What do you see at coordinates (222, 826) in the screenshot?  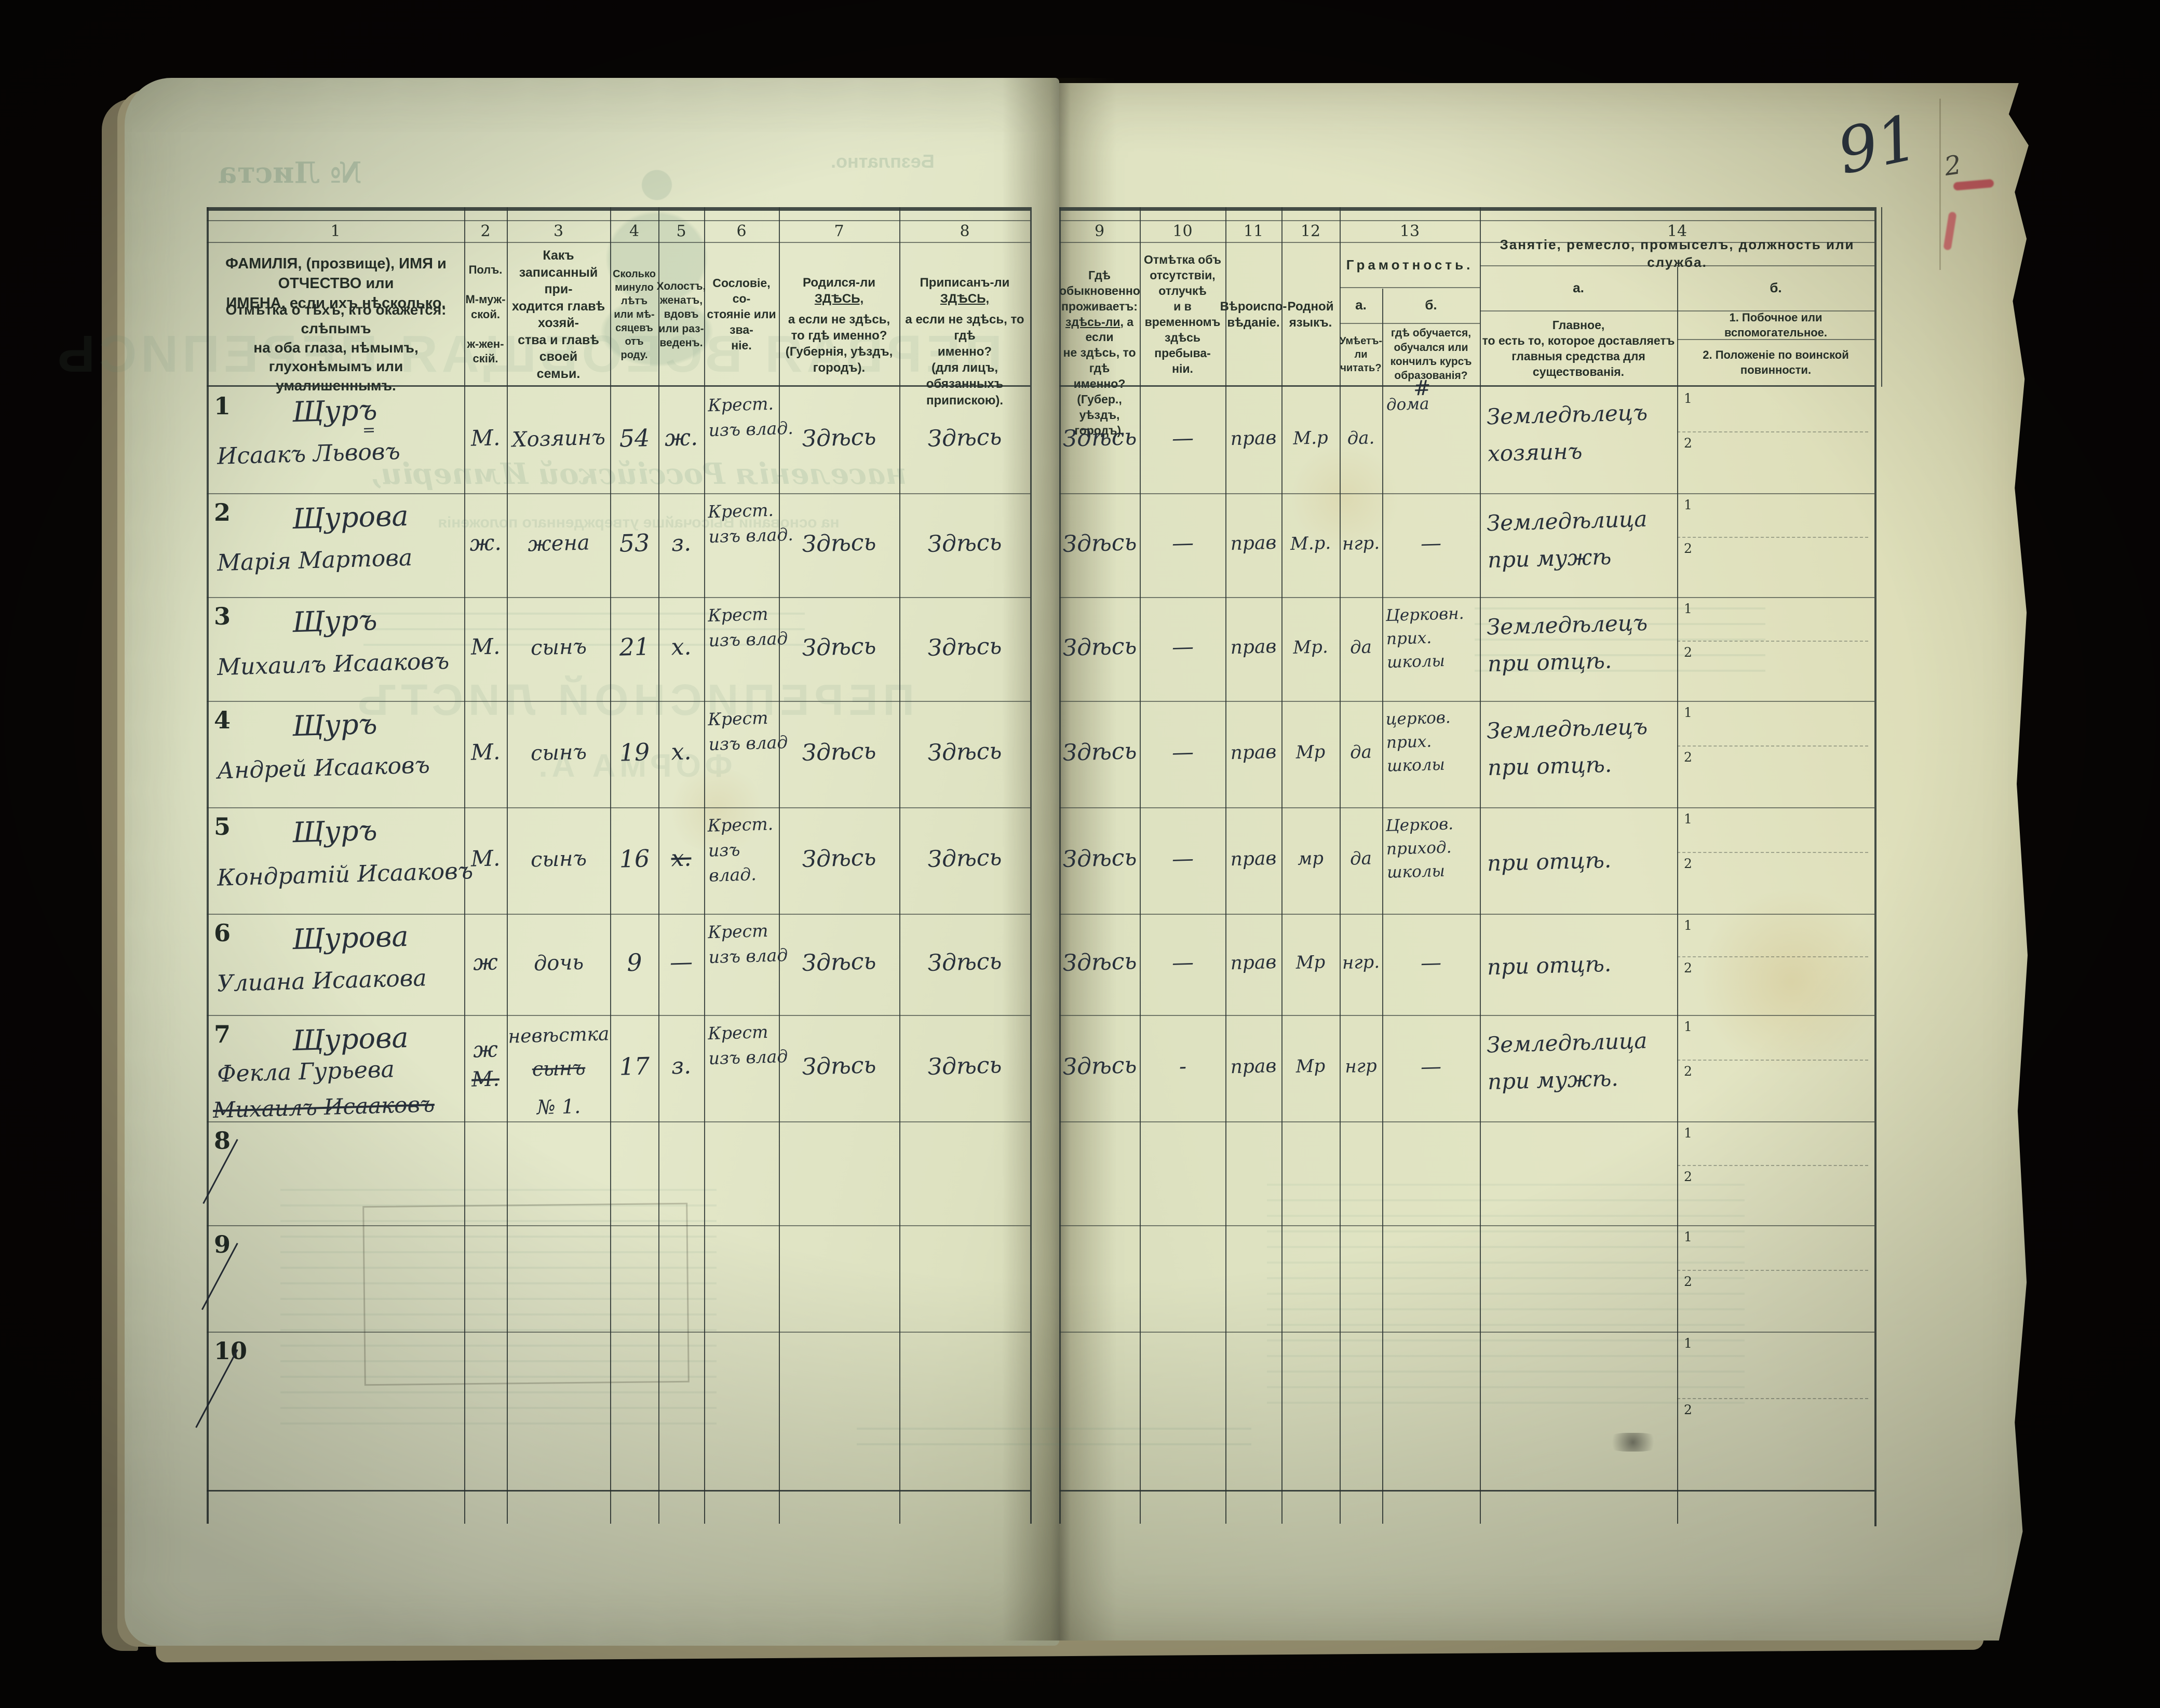 I see `row-number: 5` at bounding box center [222, 826].